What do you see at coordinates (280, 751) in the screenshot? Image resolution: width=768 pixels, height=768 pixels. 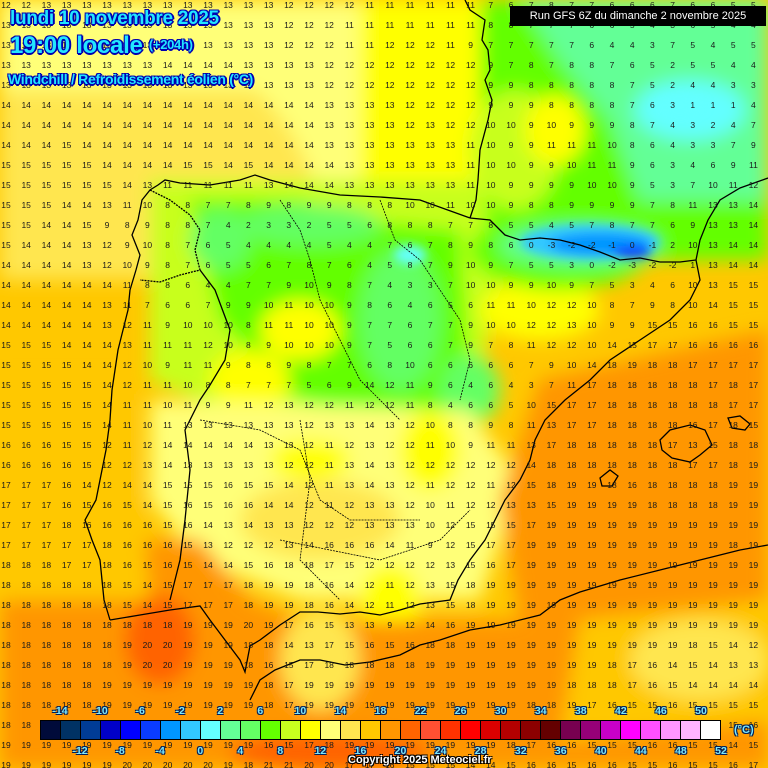 I see `legend-tick-label: 8` at bounding box center [280, 751].